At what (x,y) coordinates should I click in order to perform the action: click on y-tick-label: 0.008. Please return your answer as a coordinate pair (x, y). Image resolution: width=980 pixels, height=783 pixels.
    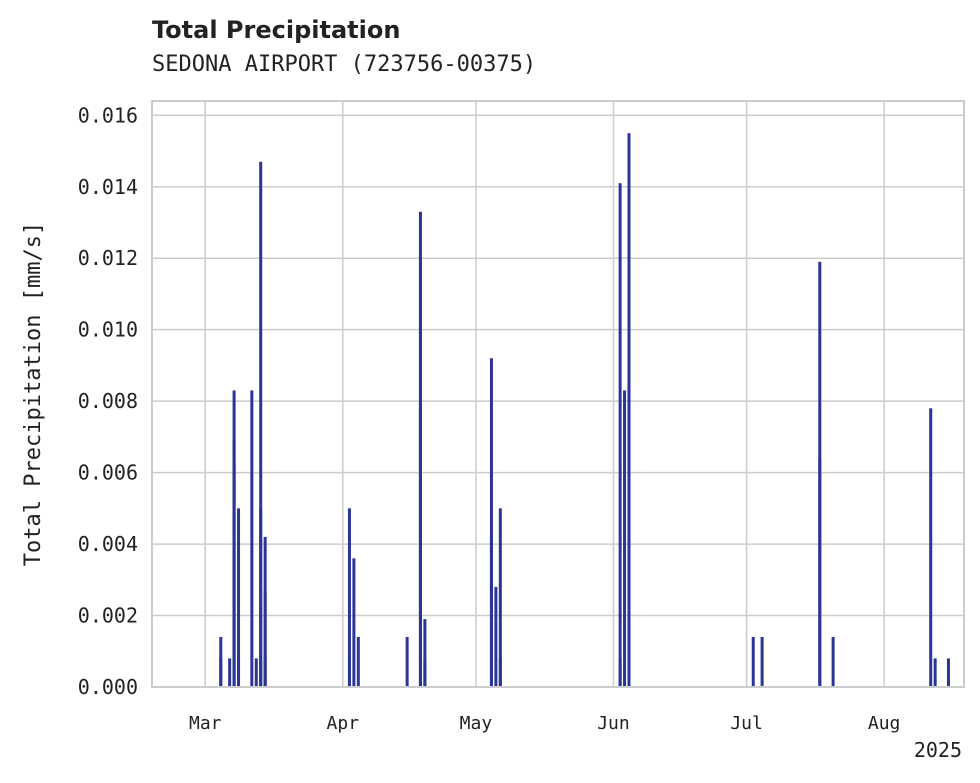
    Looking at the image, I should click on (108, 401).